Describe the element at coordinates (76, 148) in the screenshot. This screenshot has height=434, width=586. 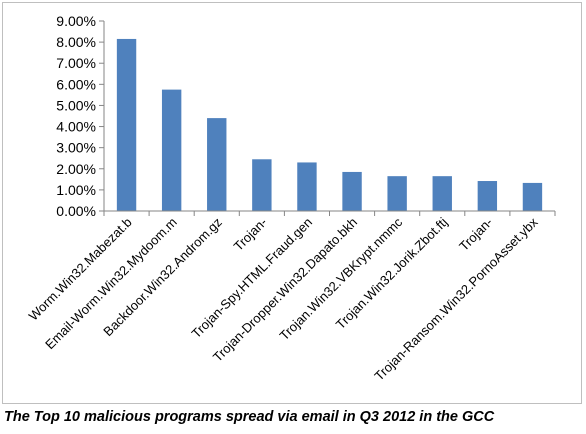
I see `y-tick-label: 3.00%` at that location.